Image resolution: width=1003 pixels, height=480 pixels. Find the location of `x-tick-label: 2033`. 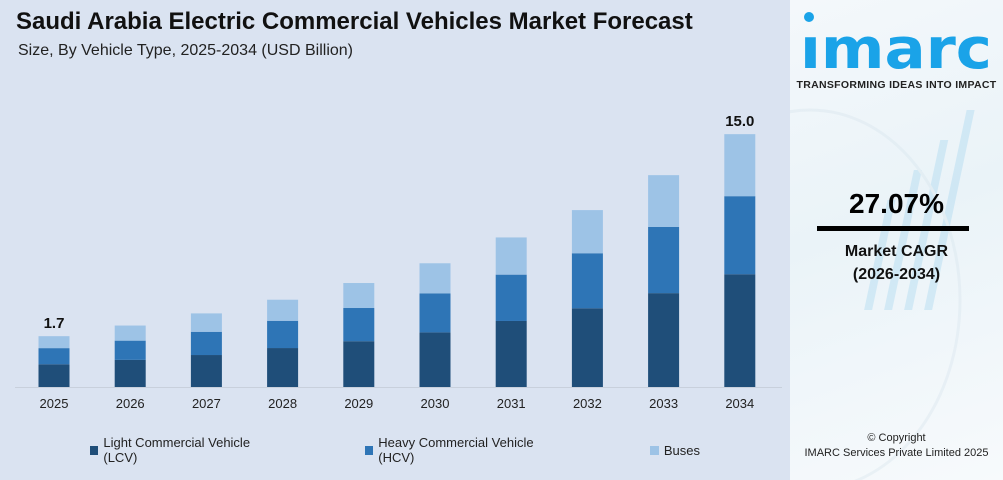

x-tick-label: 2033 is located at coordinates (663, 403).